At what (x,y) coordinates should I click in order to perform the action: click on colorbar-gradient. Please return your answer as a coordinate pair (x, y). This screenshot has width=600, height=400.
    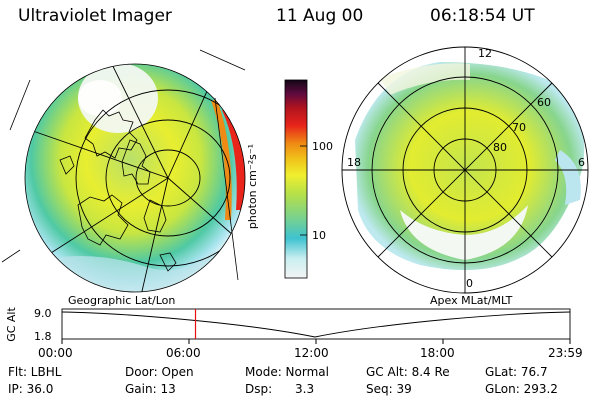
    Looking at the image, I should click on (296, 179).